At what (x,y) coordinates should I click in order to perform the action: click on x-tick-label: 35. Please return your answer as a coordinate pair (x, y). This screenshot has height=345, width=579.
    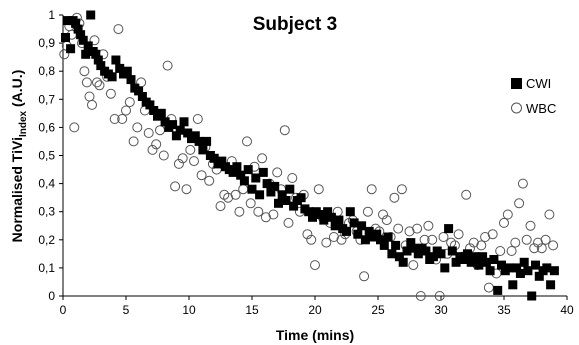
    Looking at the image, I should click on (504, 310).